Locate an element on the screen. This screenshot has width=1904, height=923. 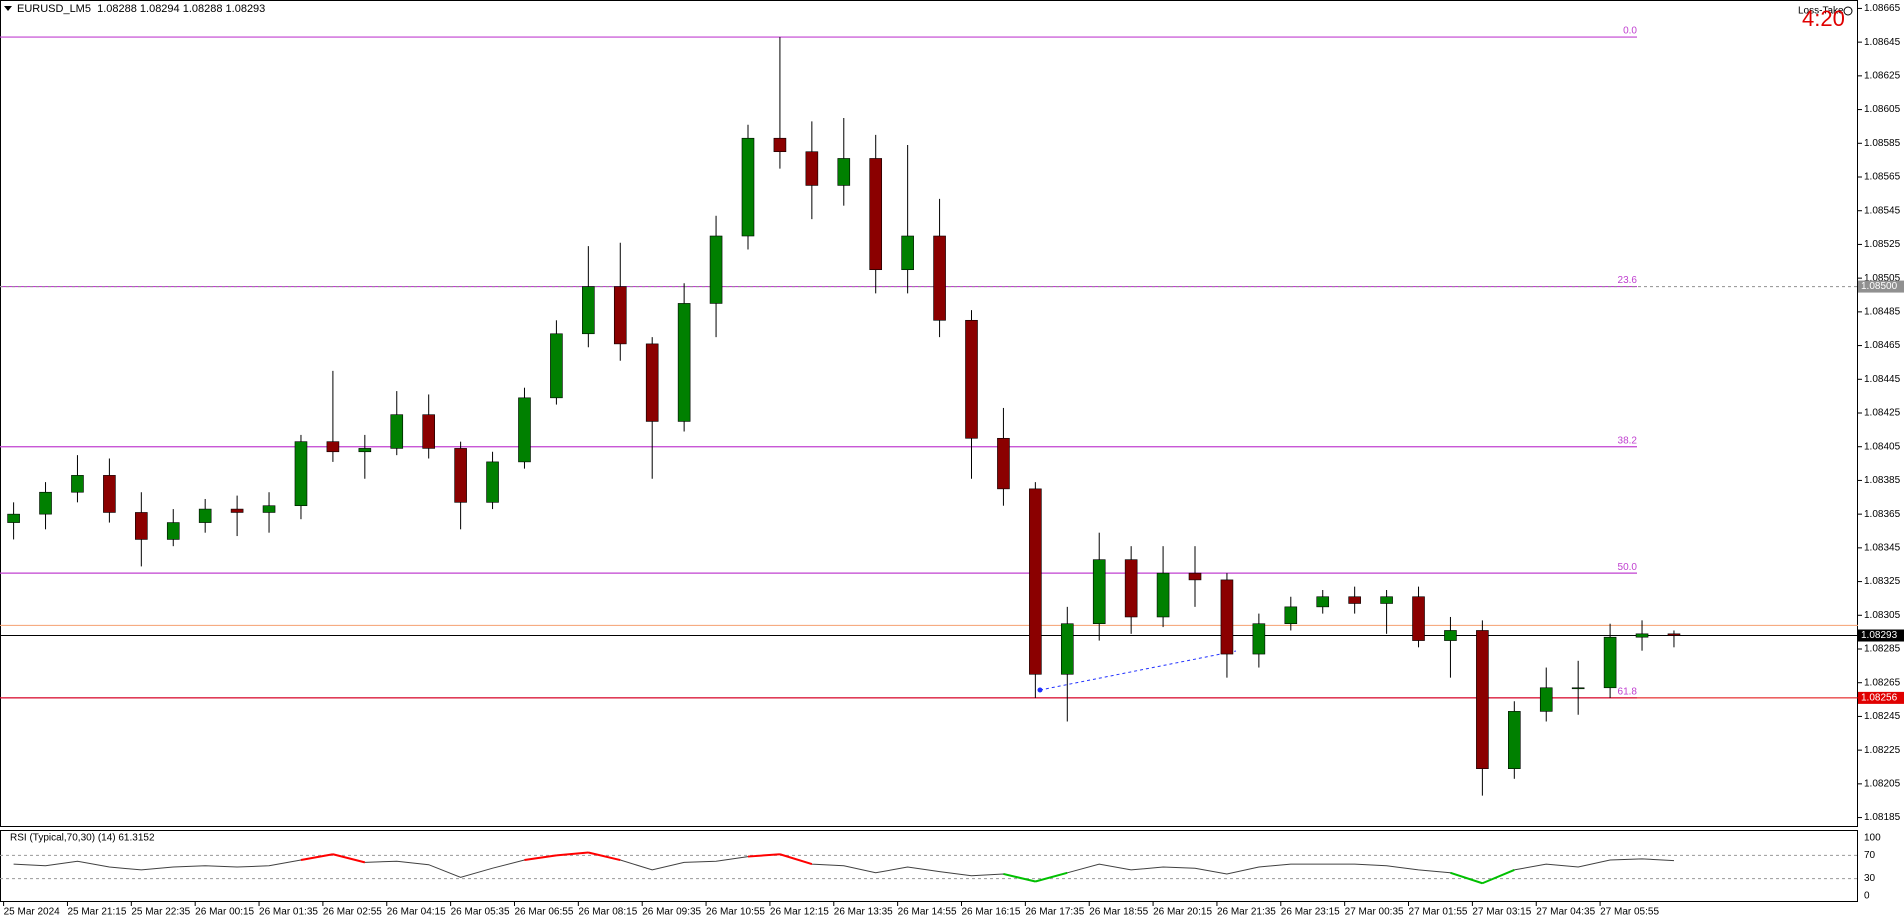
y-tick-label: 1.08225 is located at coordinates (1882, 750).